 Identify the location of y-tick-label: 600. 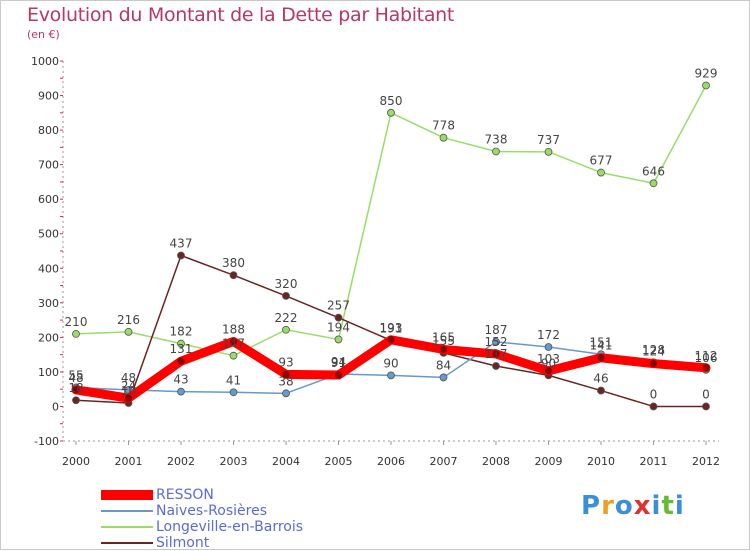
(48, 199).